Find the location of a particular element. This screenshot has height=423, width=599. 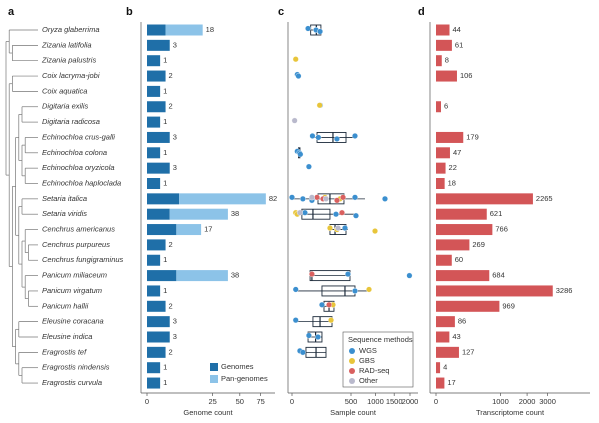

bar-value-label: 4 is located at coordinates (445, 367).